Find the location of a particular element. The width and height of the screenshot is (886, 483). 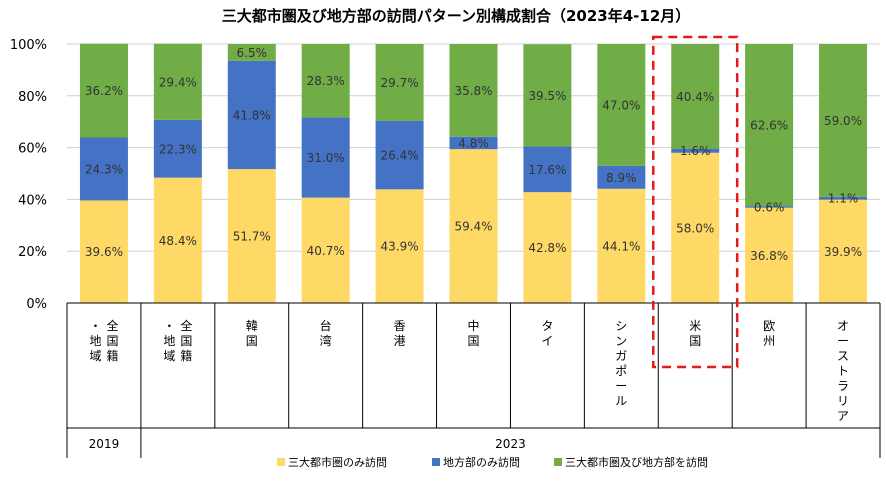

data-label: 1.6% is located at coordinates (695, 151).